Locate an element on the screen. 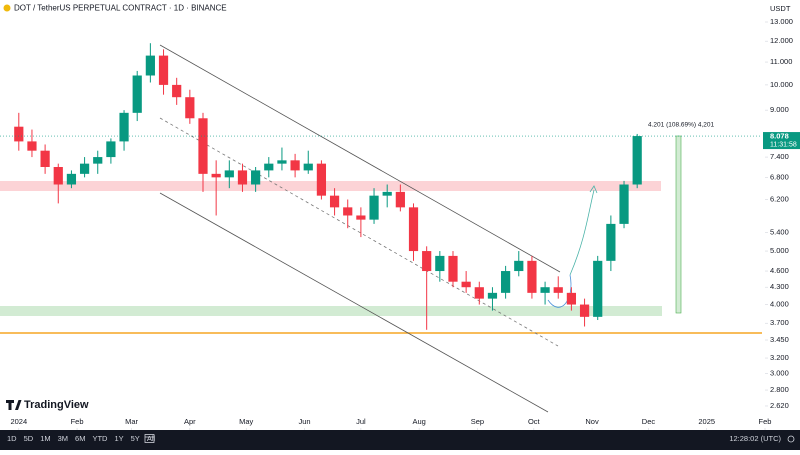 The width and height of the screenshot is (800, 455). timeframe-button: 1M is located at coordinates (45, 438).